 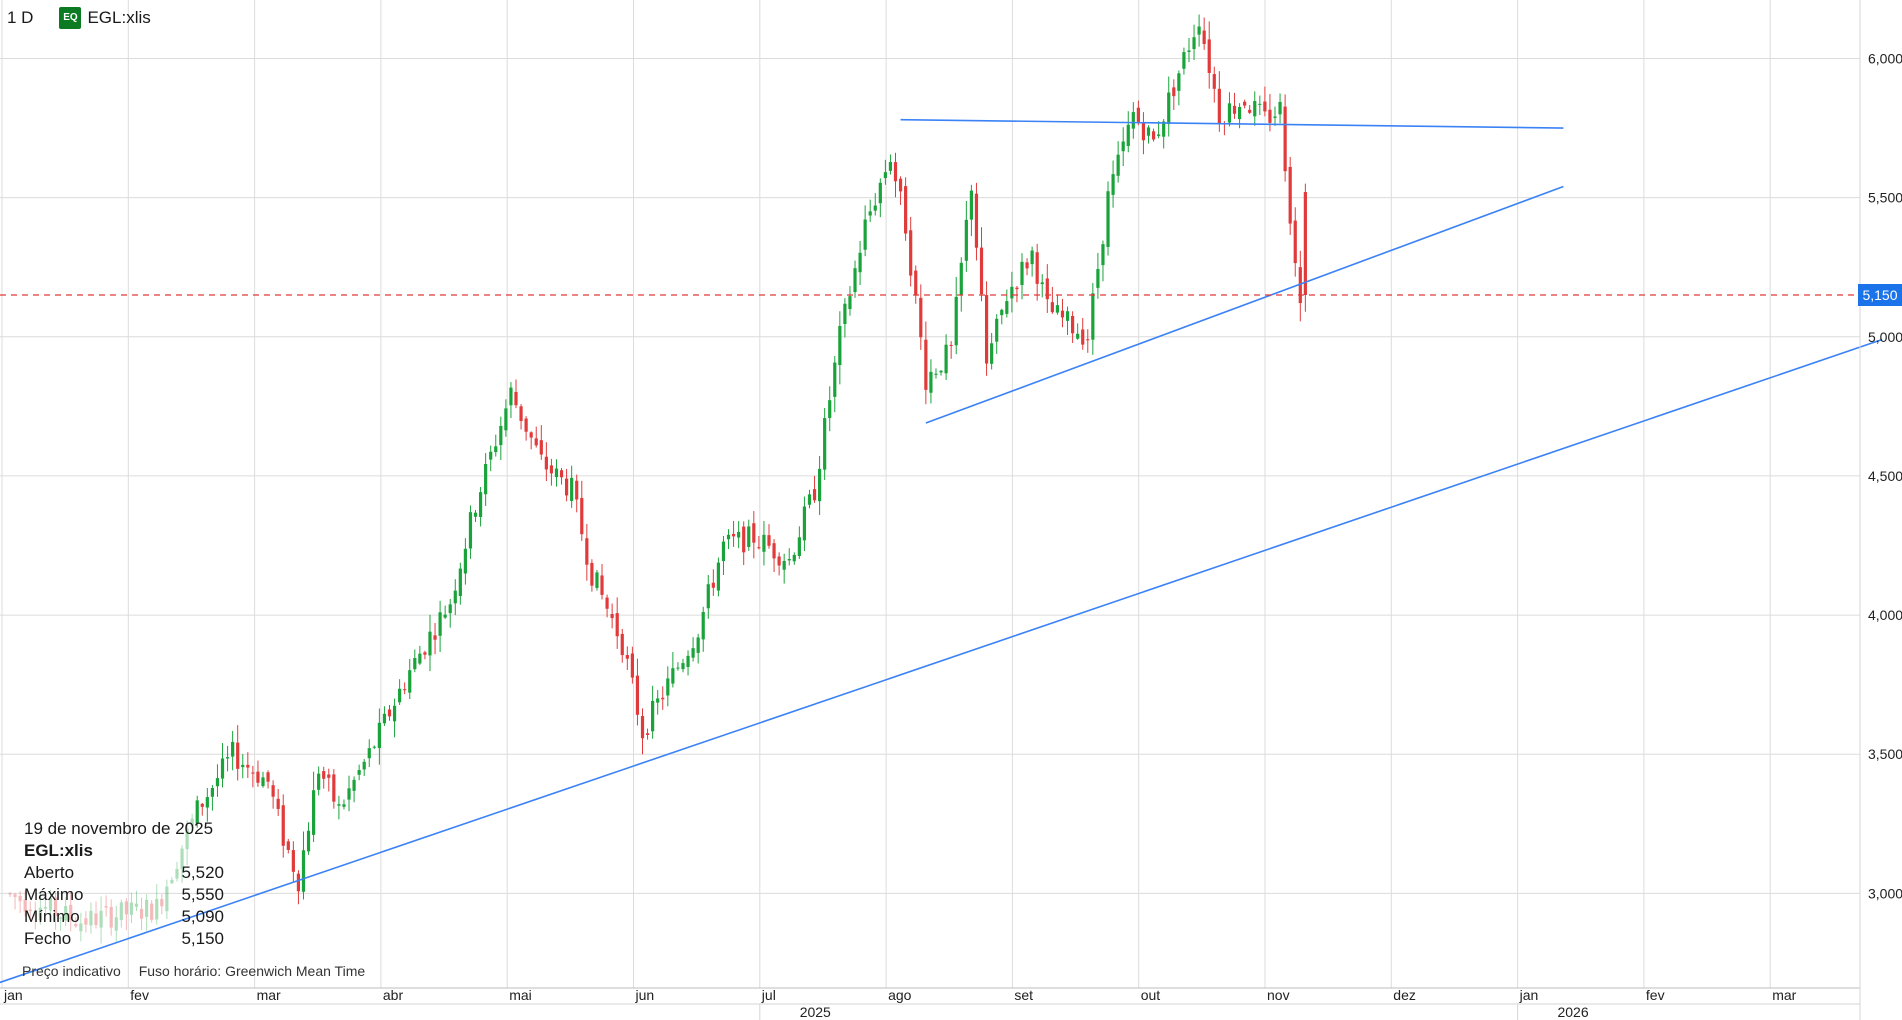 What do you see at coordinates (1885, 58) in the screenshot?
I see `y-tick-label: 6,000` at bounding box center [1885, 58].